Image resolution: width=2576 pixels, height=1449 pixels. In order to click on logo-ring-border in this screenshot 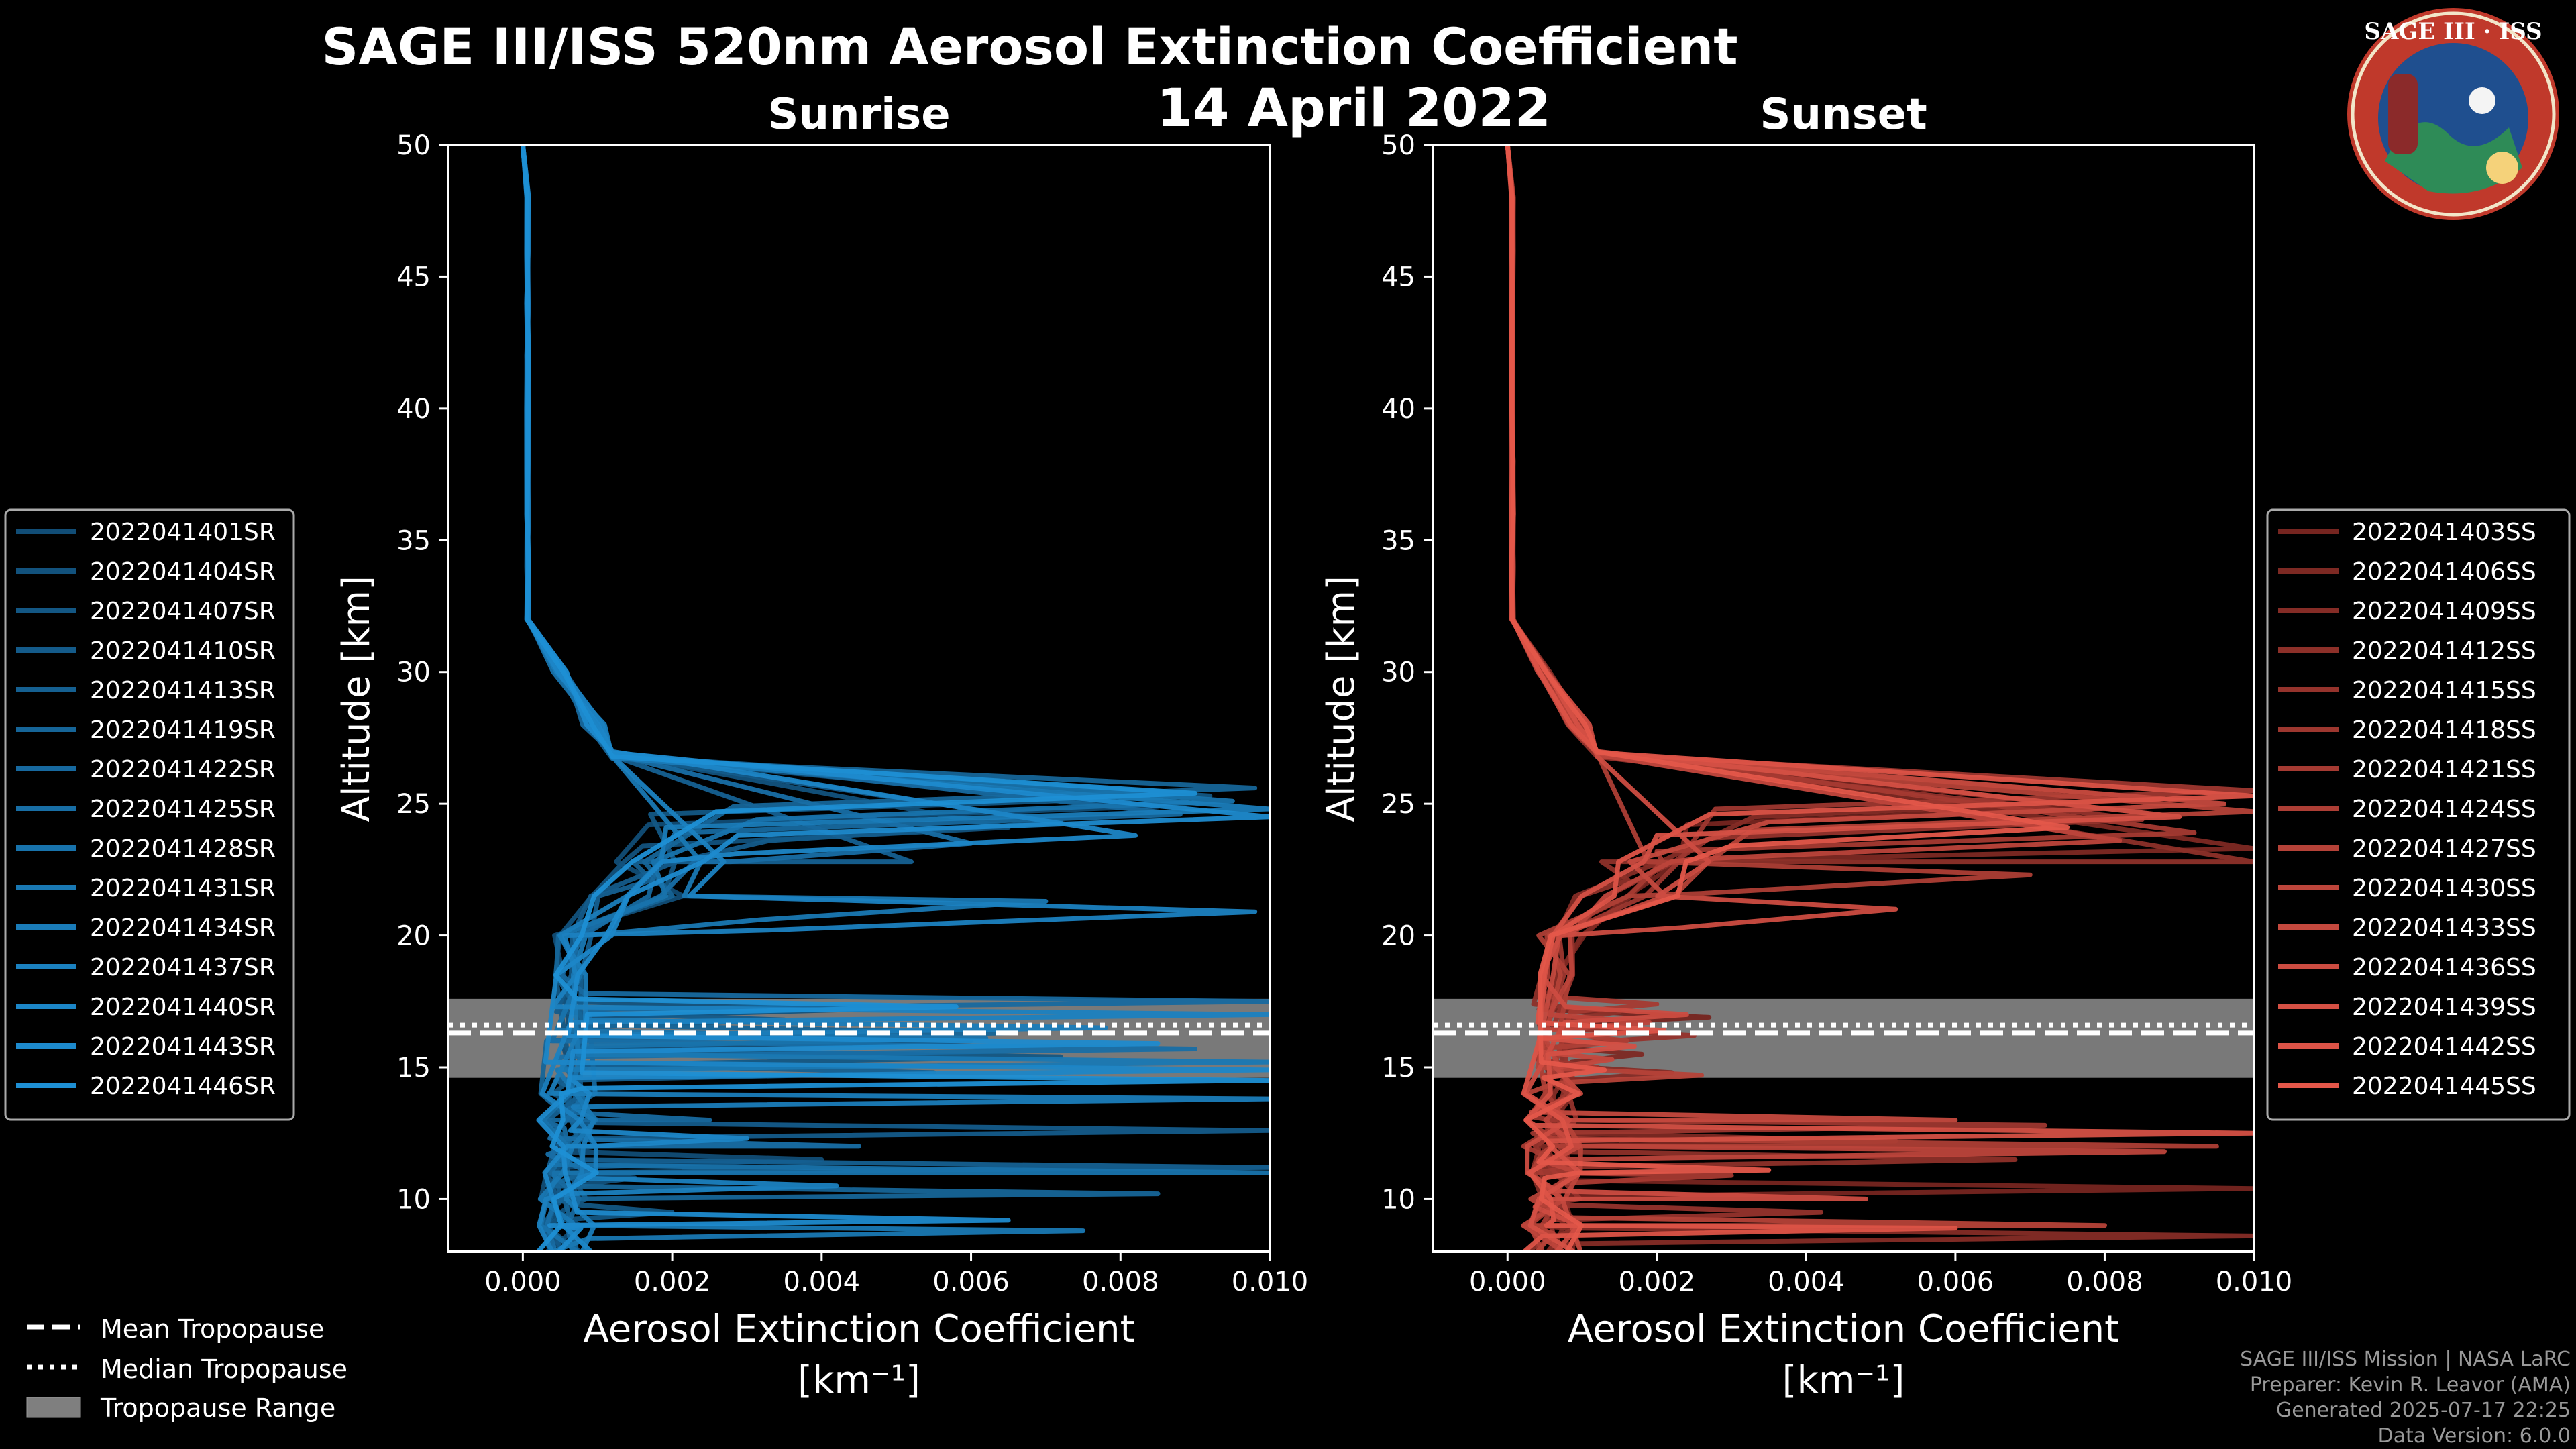, I will do `click(2453, 114)`.